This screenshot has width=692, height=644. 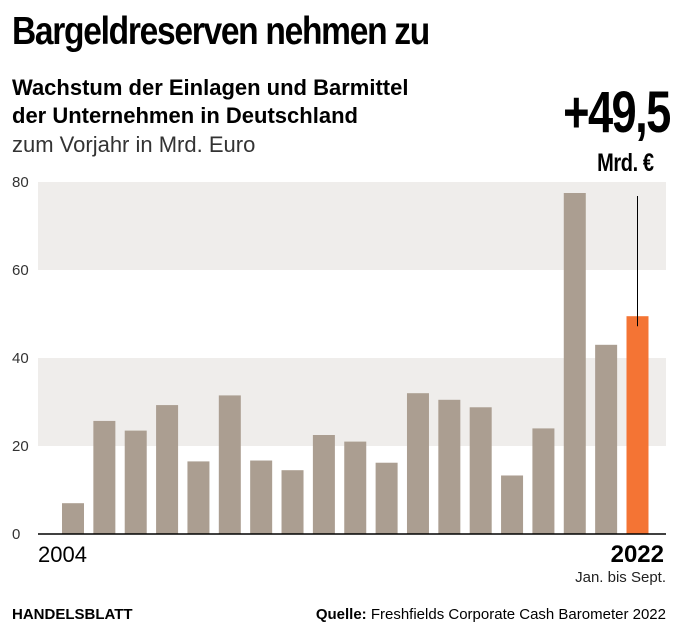 I want to click on y-tick-label: 20, so click(x=20, y=446).